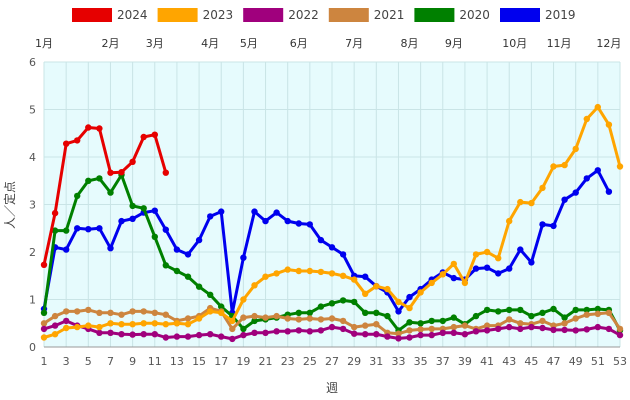 This screenshot has height=400, width=630. Describe the element at coordinates (398, 361) in the screenshot. I see `x-tick-label: 33` at that location.